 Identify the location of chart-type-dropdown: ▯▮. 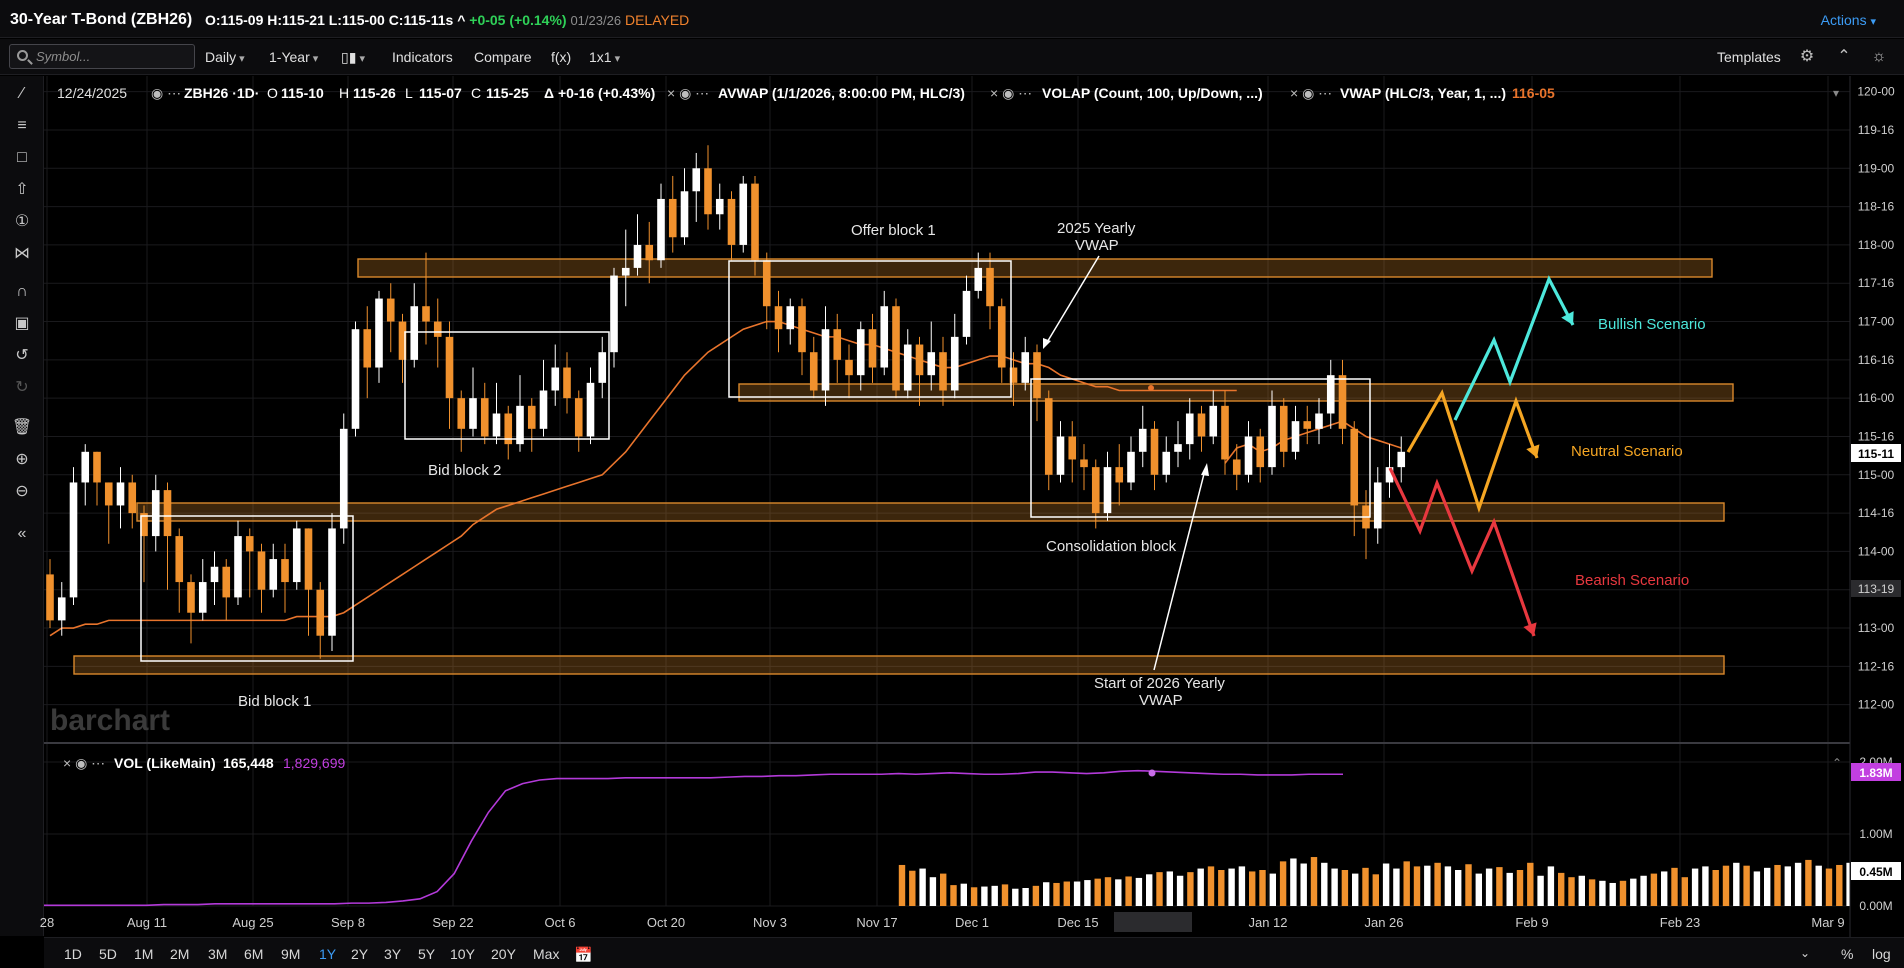
(353, 57).